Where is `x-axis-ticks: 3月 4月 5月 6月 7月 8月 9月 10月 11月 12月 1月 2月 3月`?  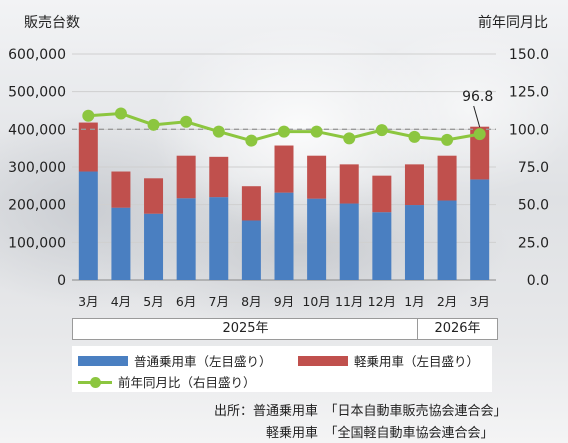
x-axis-ticks: 3月 4月 5月 6月 7月 8月 9月 10月 11月 12月 1月 2月 3月 is located at coordinates (284, 301).